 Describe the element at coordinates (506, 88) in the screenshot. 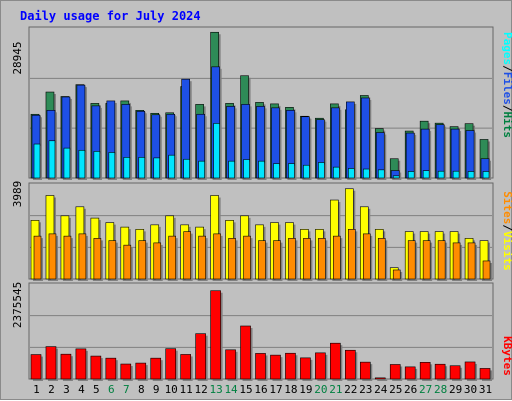

I see `legend-files: Files` at that location.